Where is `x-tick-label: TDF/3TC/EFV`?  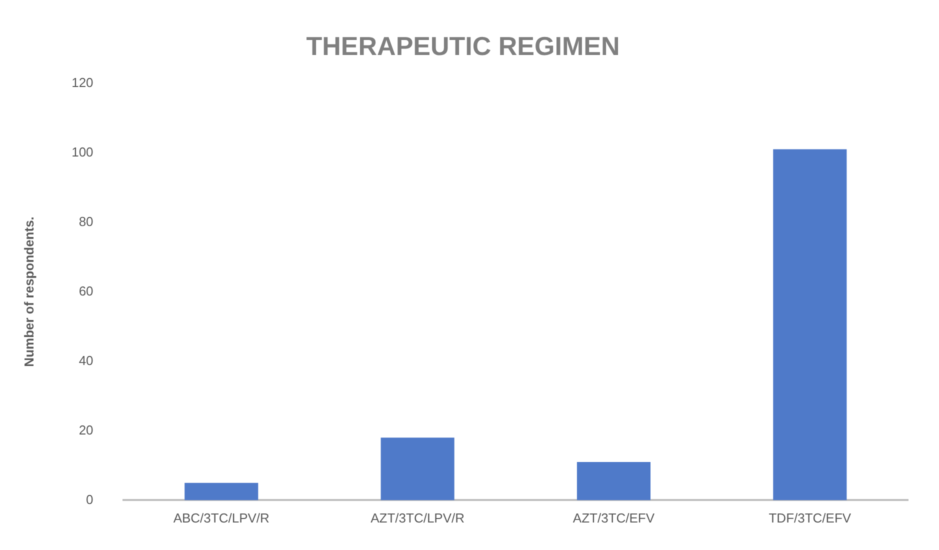
x-tick-label: TDF/3TC/EFV is located at coordinates (810, 518).